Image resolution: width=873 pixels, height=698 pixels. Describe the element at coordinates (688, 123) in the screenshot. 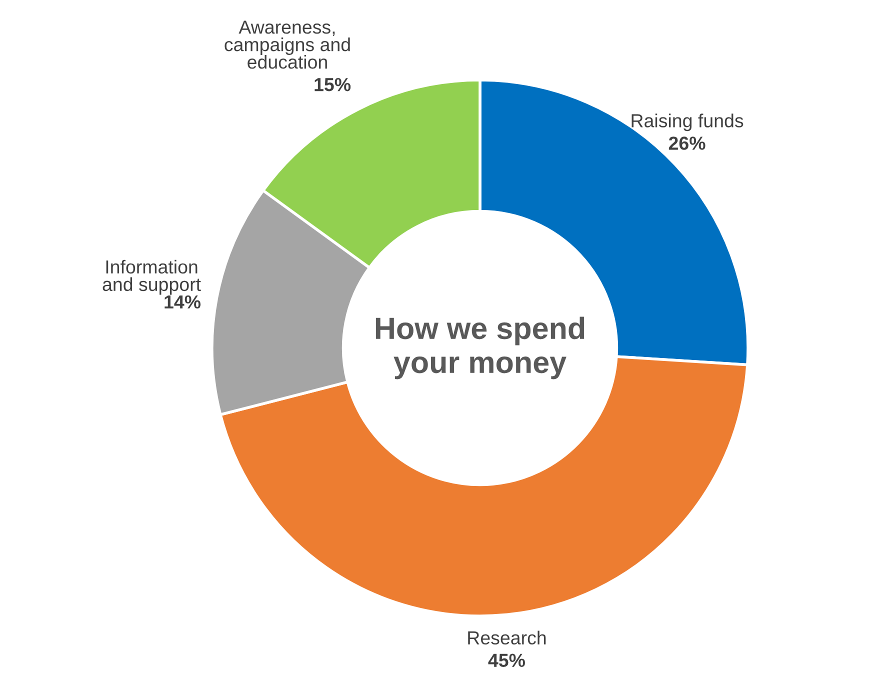

I see `slice-label: Raising funds` at that location.